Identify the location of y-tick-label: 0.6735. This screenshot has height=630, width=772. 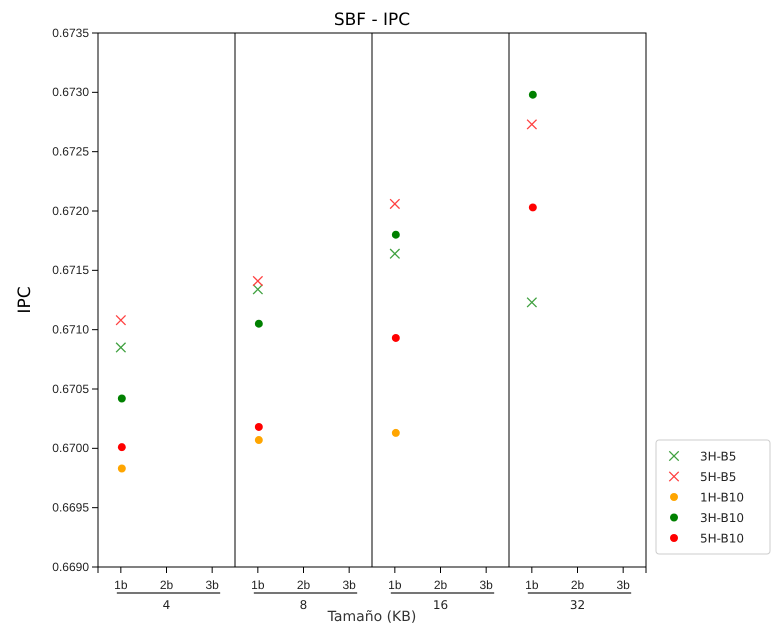
(71, 33).